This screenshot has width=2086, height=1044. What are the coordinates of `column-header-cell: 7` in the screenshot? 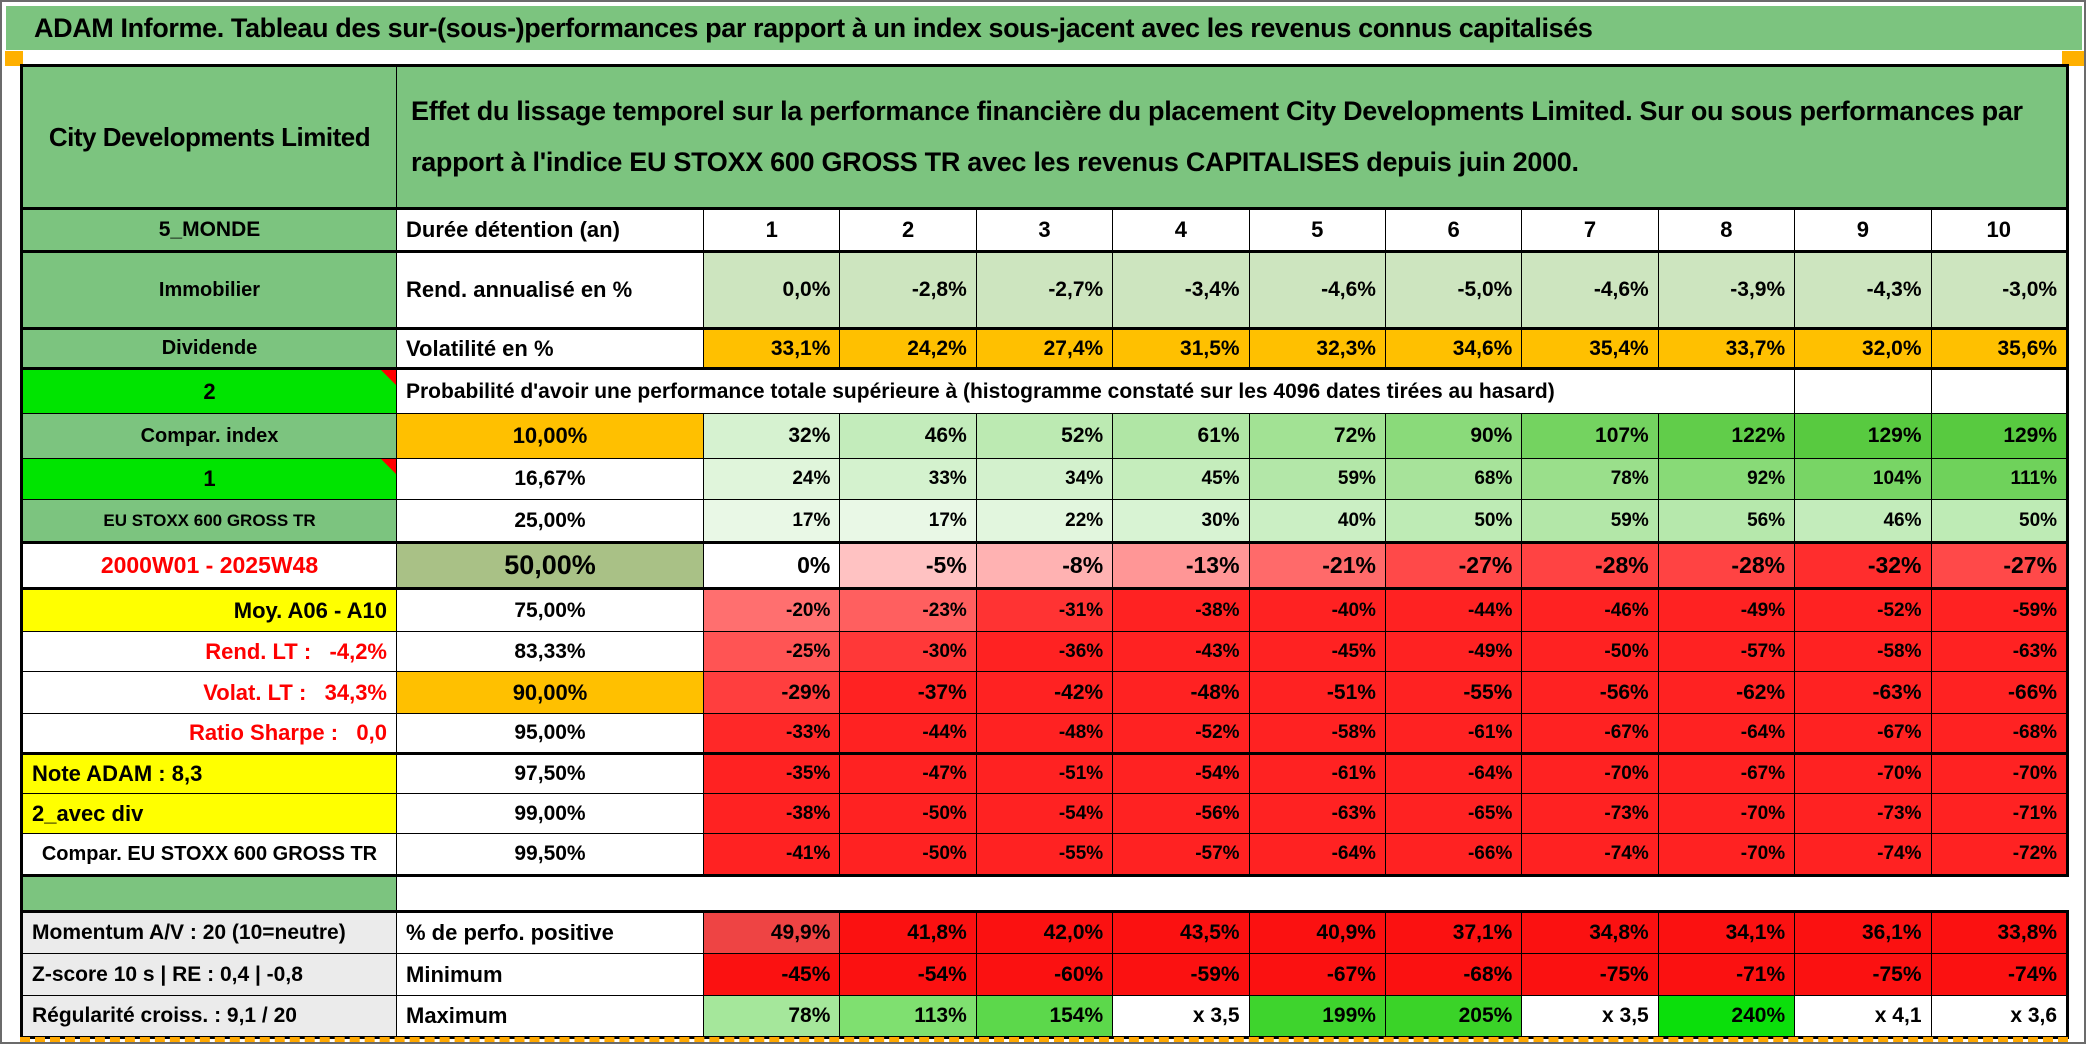 It's located at (1590, 229).